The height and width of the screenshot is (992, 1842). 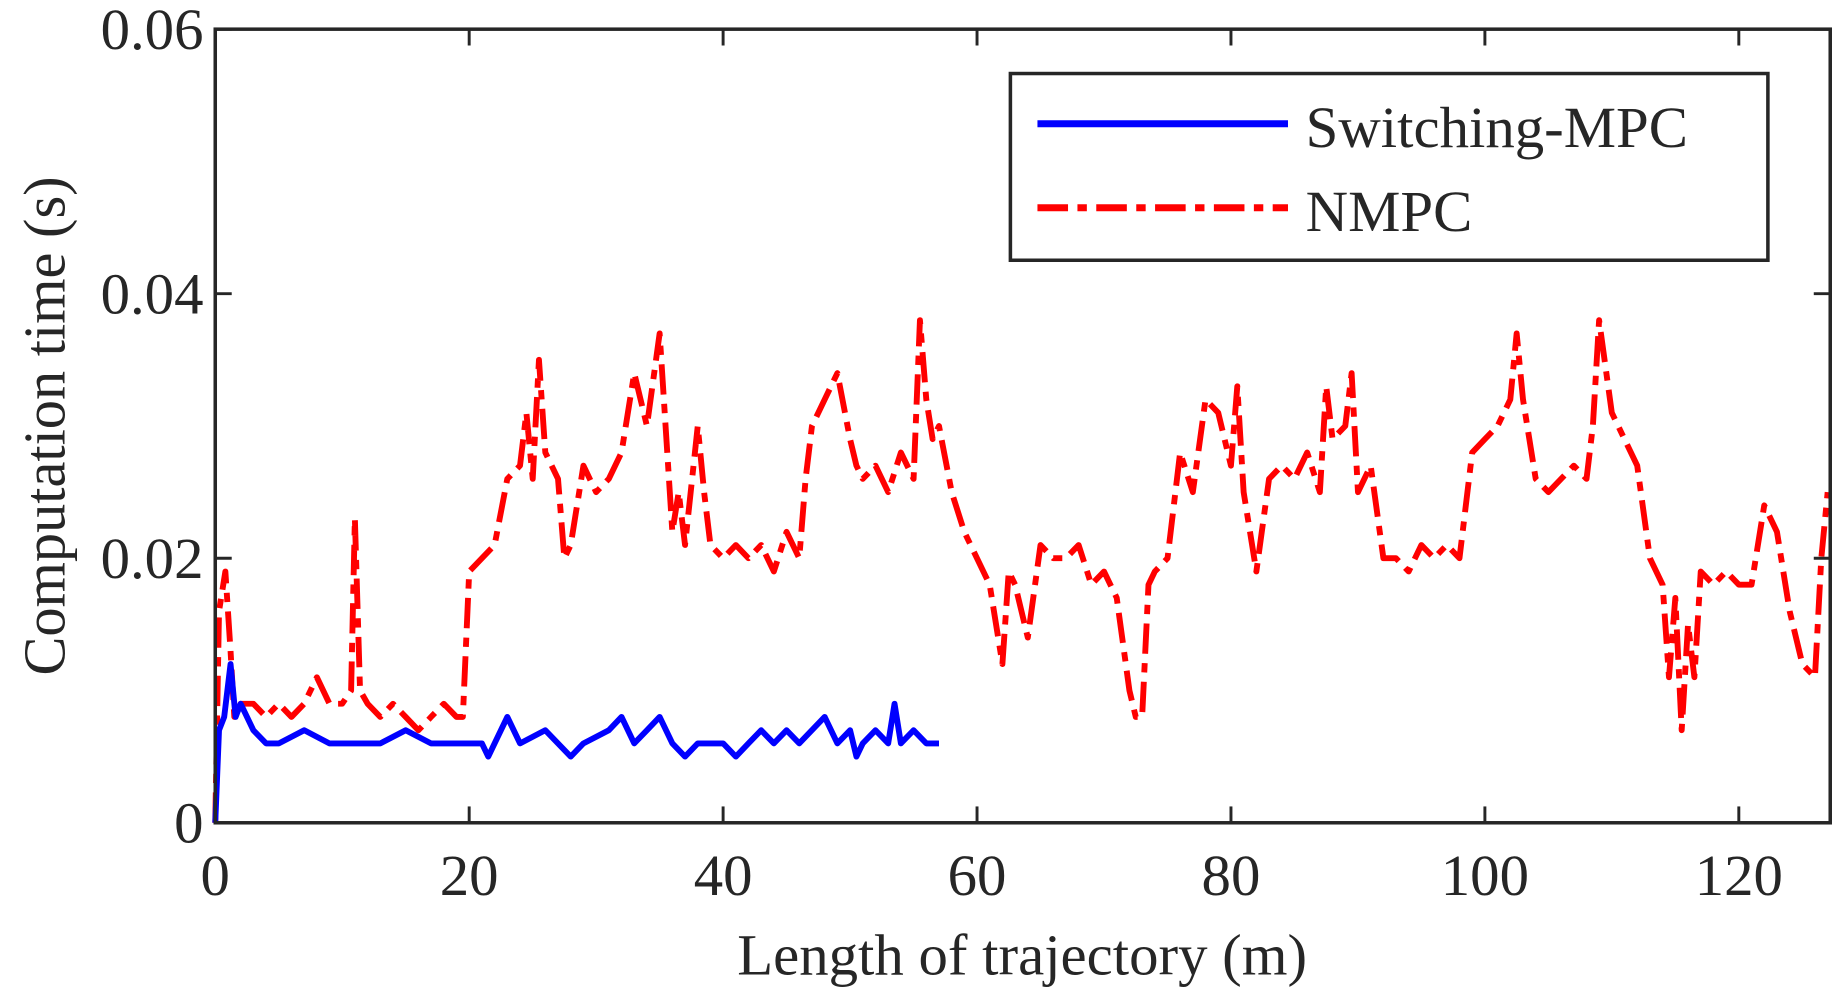 I want to click on legend-label-nmpc: NMPC, so click(x=1389, y=211).